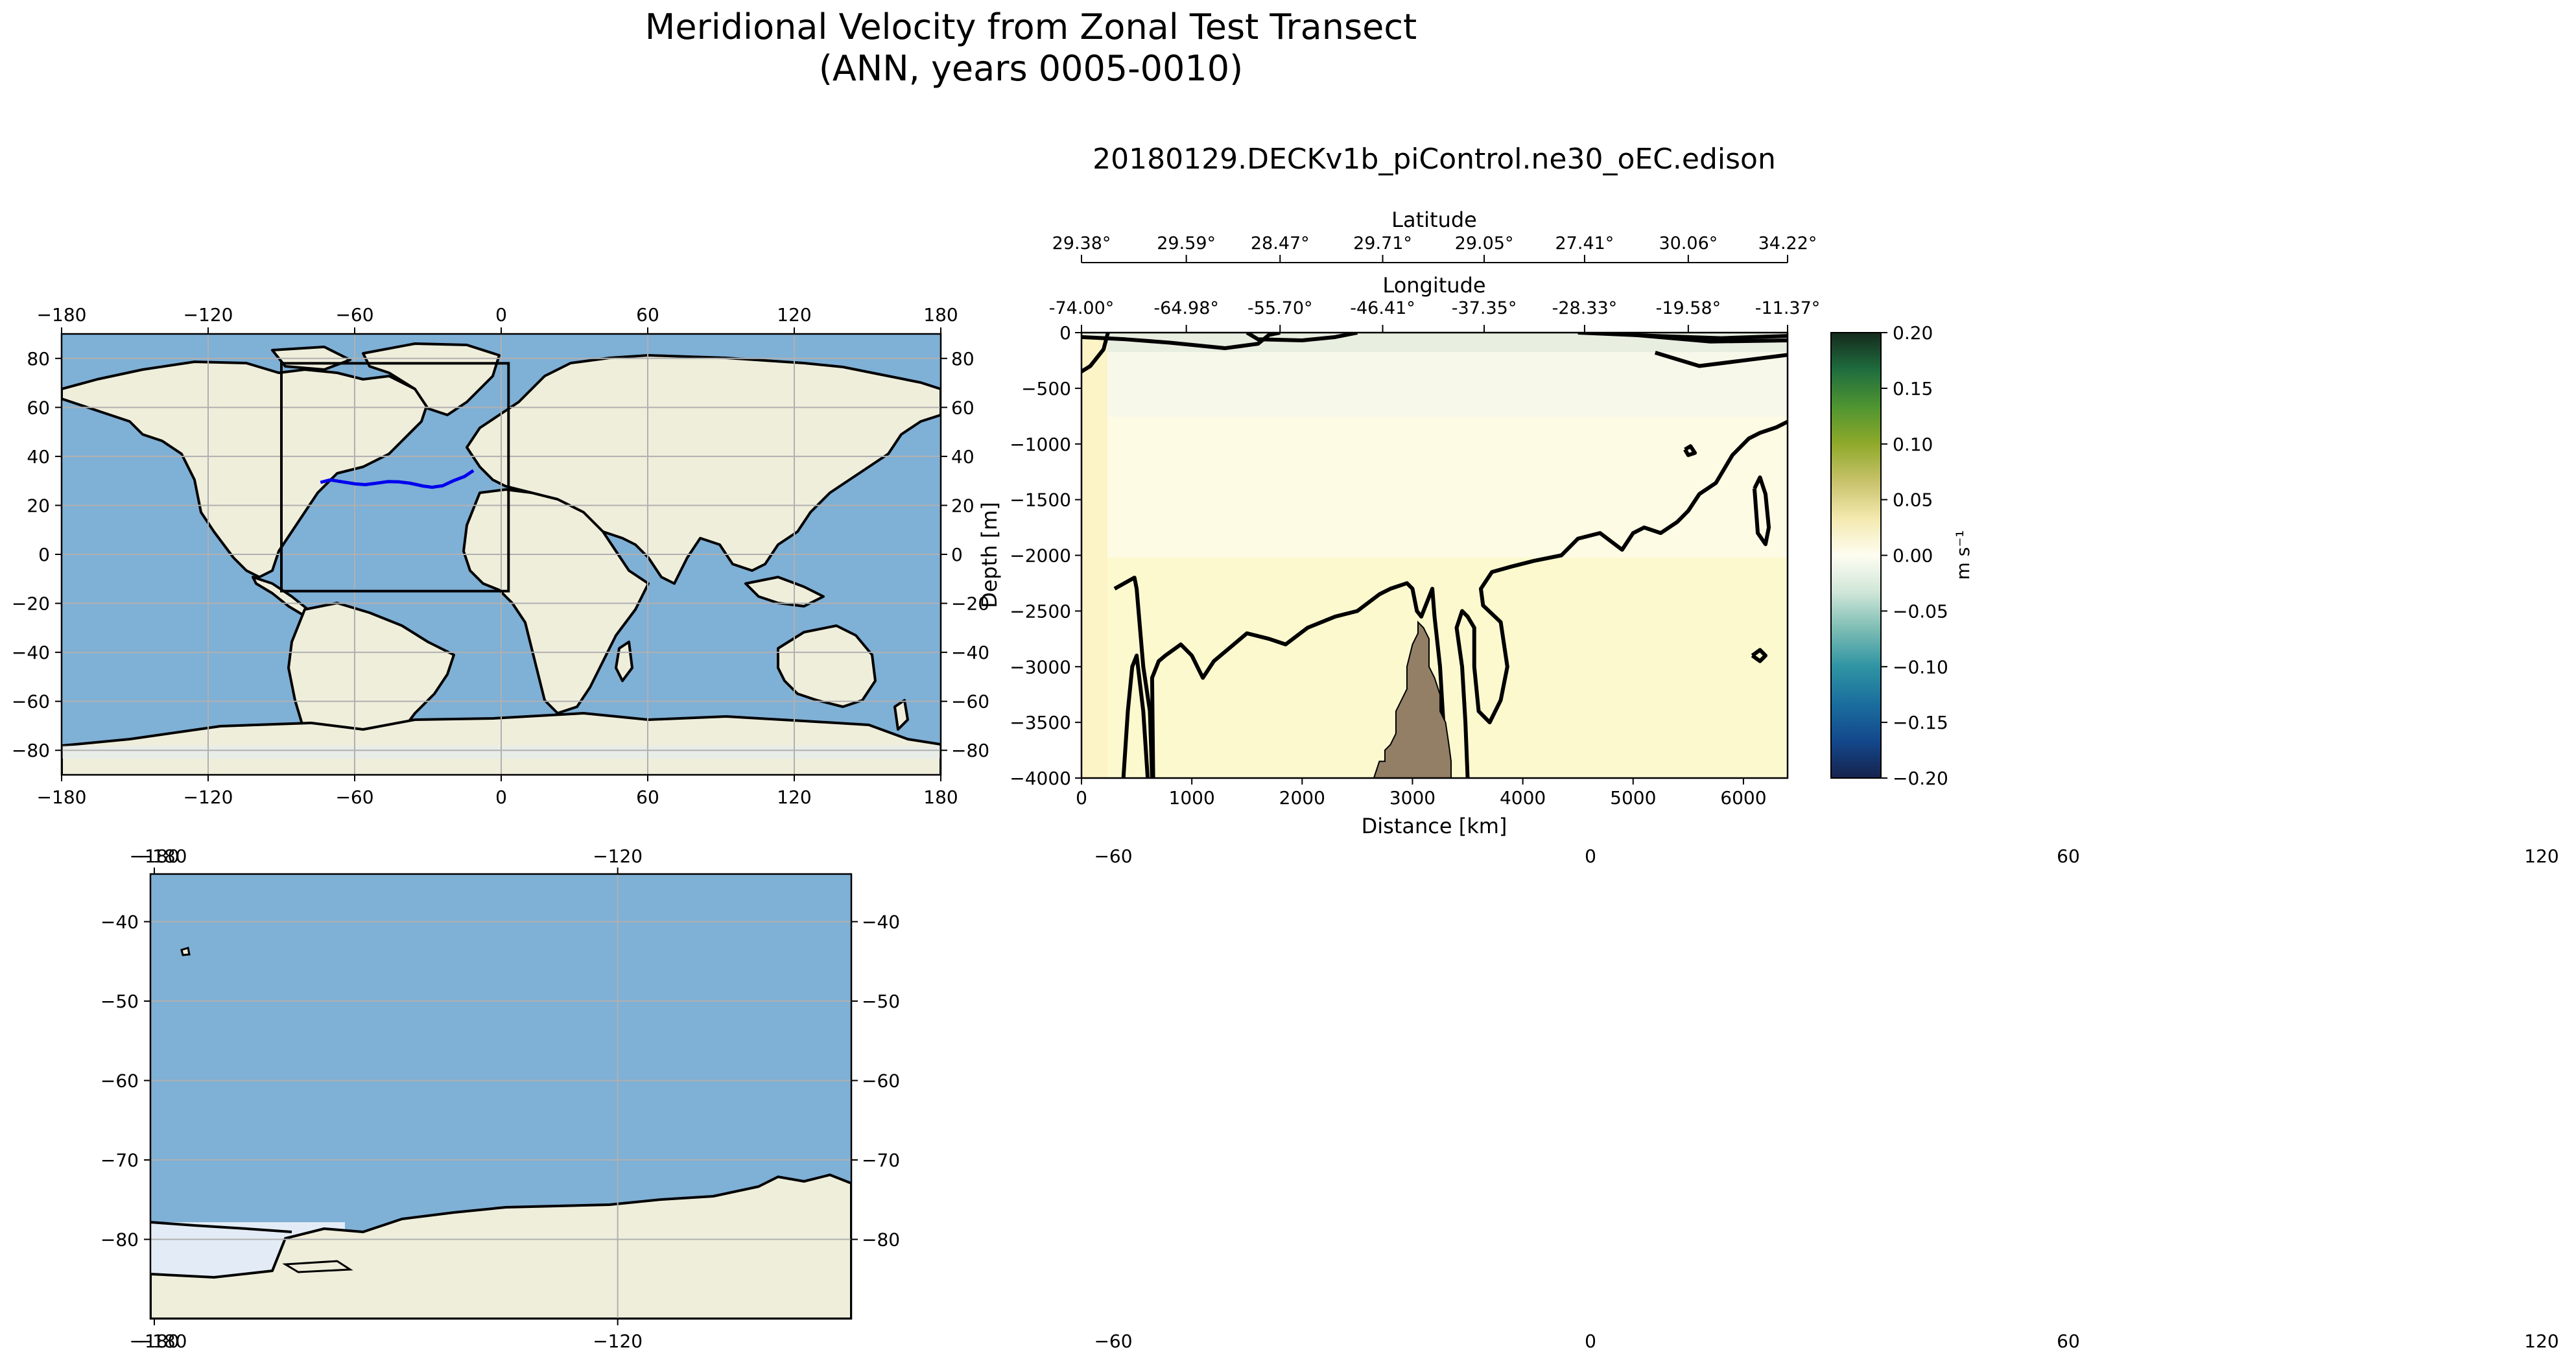 The width and height of the screenshot is (2576, 1359). Describe the element at coordinates (155, 856) in the screenshot. I see `inset-lon-tick-label-top: −180` at that location.